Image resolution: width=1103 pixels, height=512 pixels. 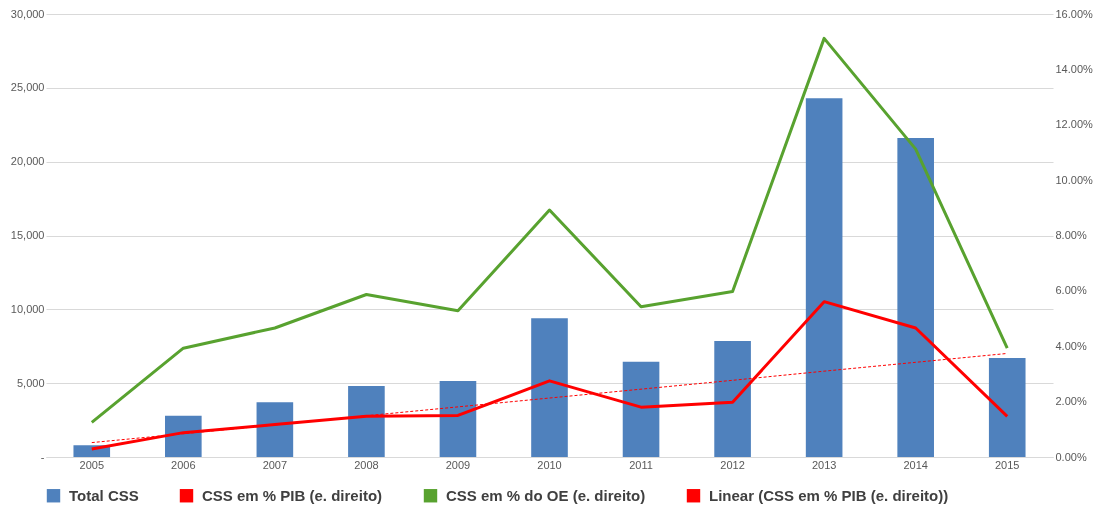 What do you see at coordinates (1071, 456) in the screenshot?
I see `y2-tick-label: 0.00%` at bounding box center [1071, 456].